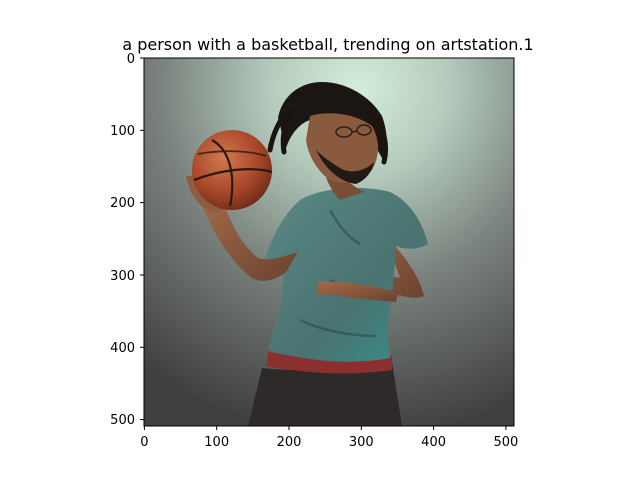 The height and width of the screenshot is (480, 640). I want to click on basketball-icon, so click(232, 170).